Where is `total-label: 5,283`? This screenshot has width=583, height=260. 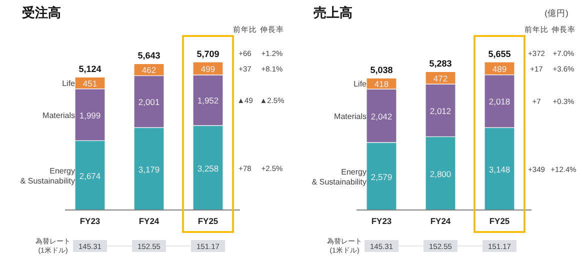
total-label: 5,283 is located at coordinates (440, 63).